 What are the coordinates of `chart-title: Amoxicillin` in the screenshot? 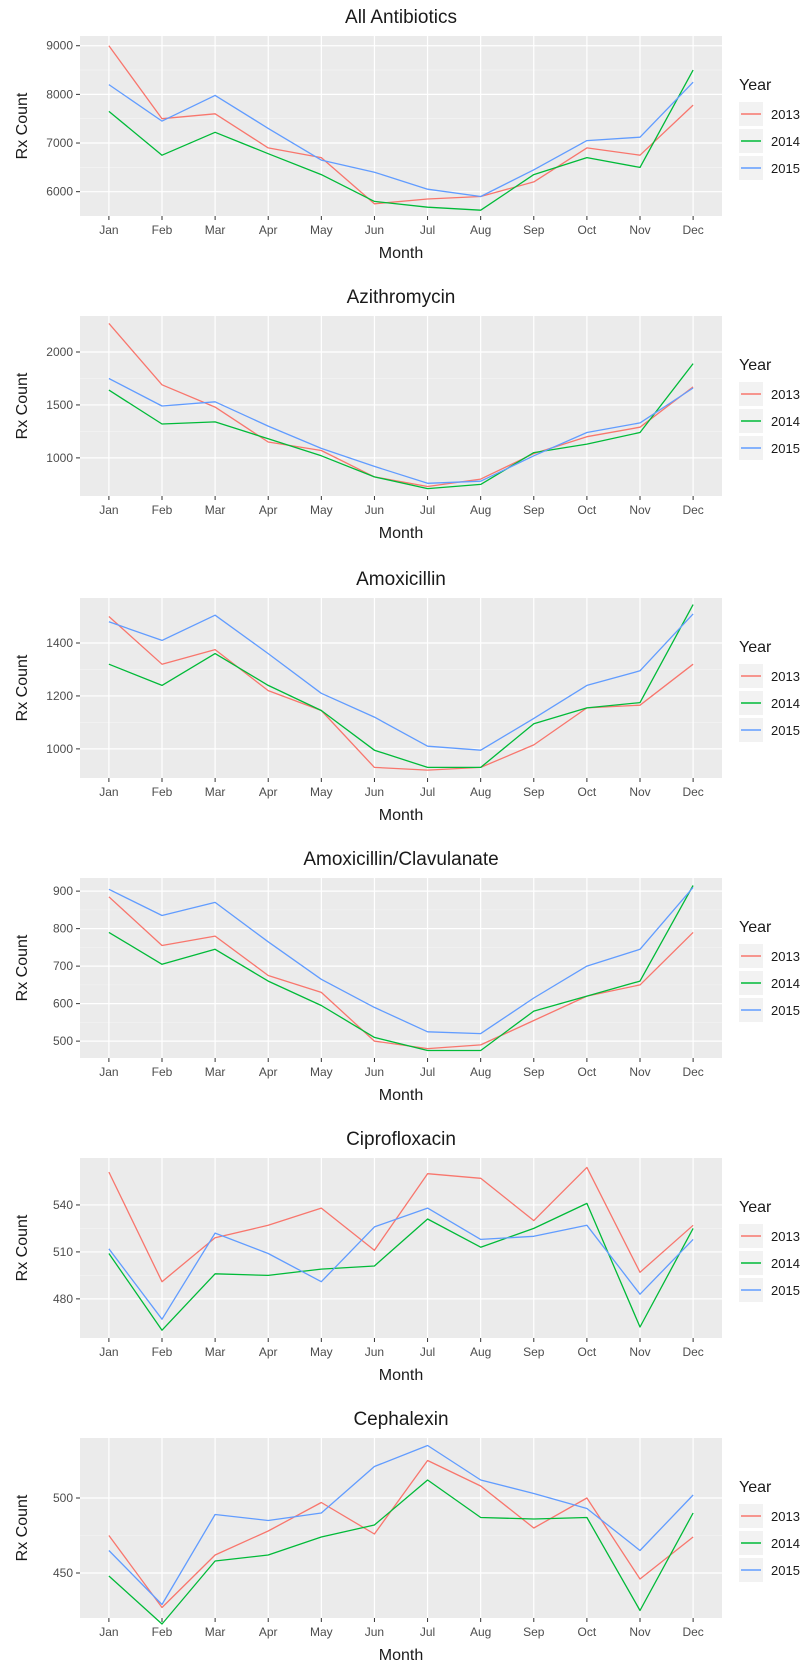 It's located at (401, 579).